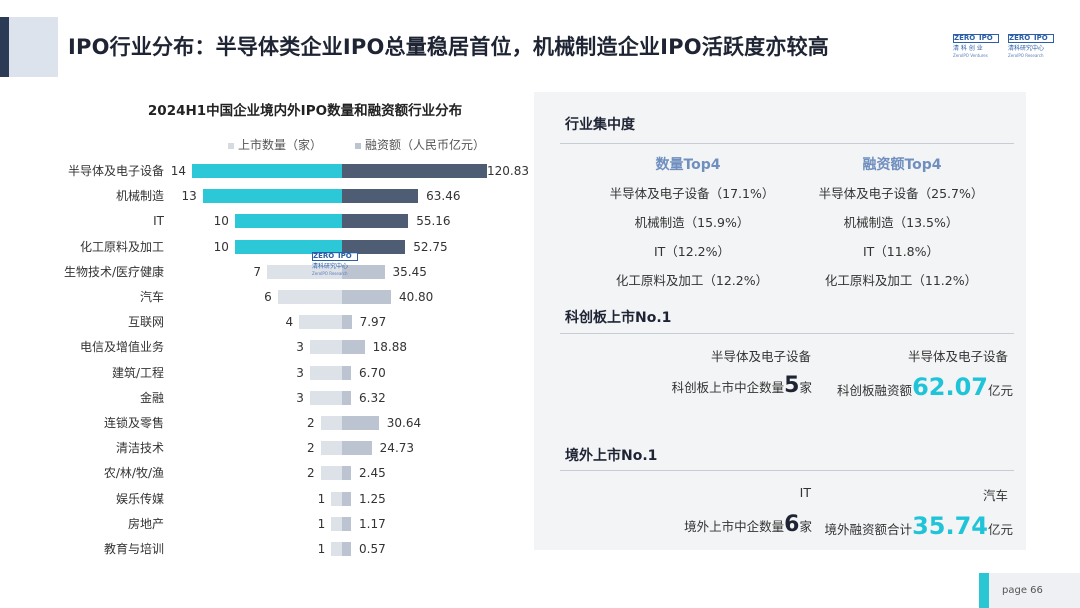 The width and height of the screenshot is (1080, 608). I want to click on amount-value-label: 24.73, so click(397, 448).